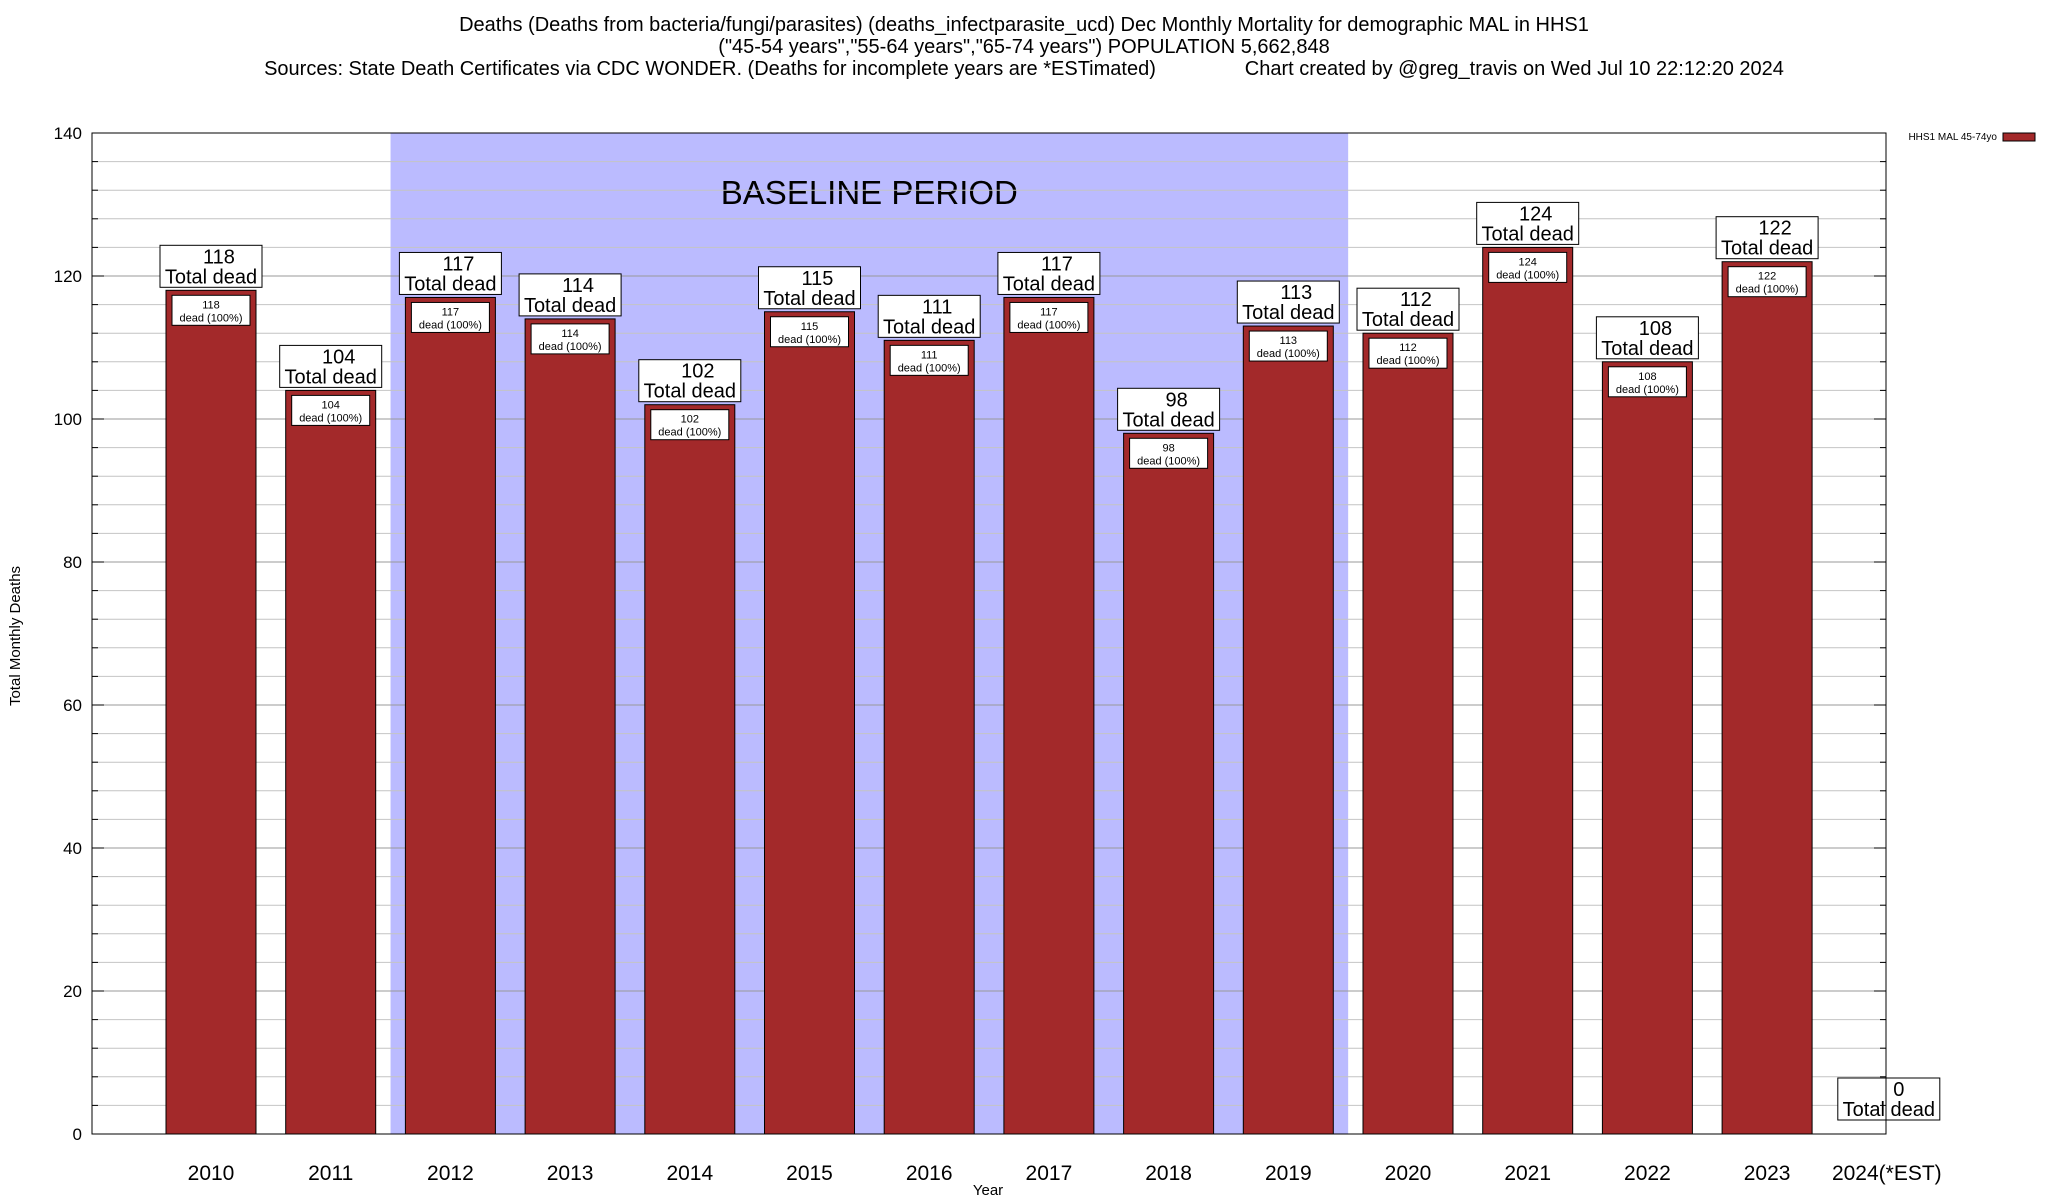 The image size is (2048, 1200). What do you see at coordinates (1176, 400) in the screenshot?
I see `top-label-value: 98` at bounding box center [1176, 400].